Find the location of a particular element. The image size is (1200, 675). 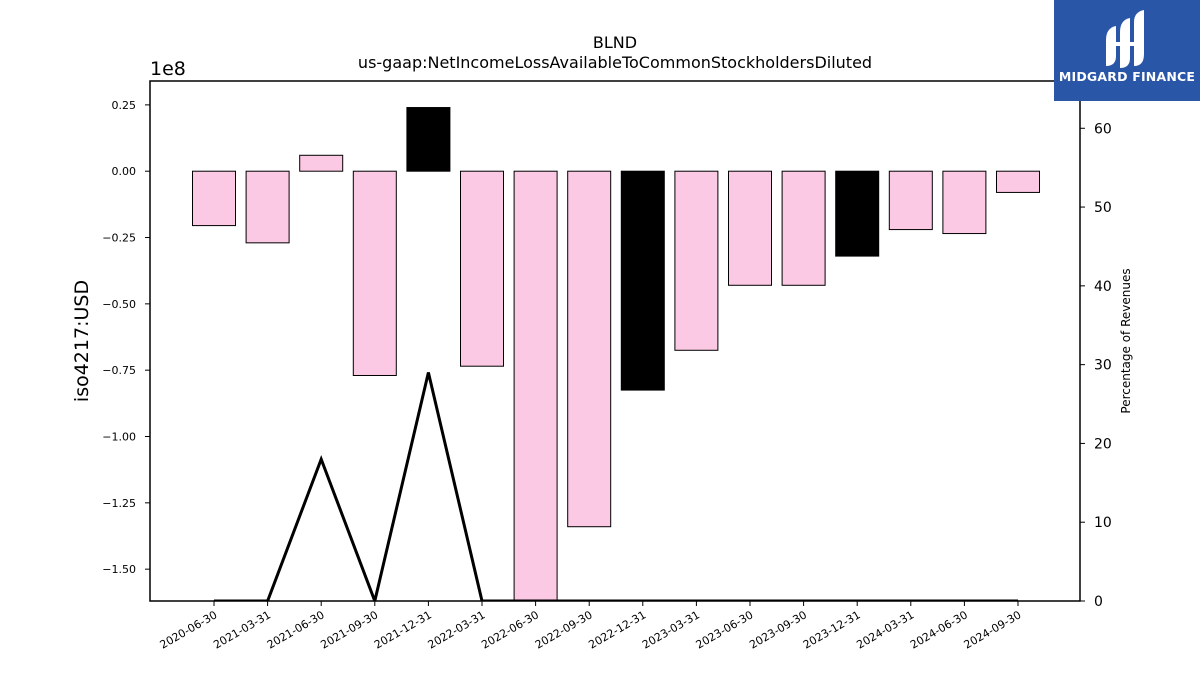

x-tick-label: 2021-12-31 is located at coordinates (403, 629).